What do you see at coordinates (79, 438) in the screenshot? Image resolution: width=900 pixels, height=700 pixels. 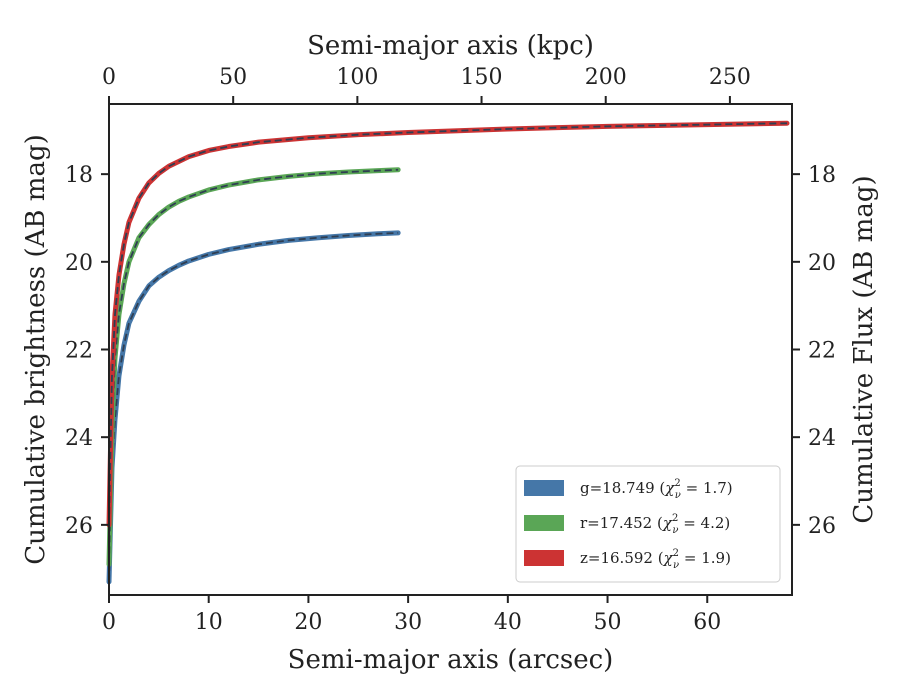 I see `y-tick-label: 24` at bounding box center [79, 438].